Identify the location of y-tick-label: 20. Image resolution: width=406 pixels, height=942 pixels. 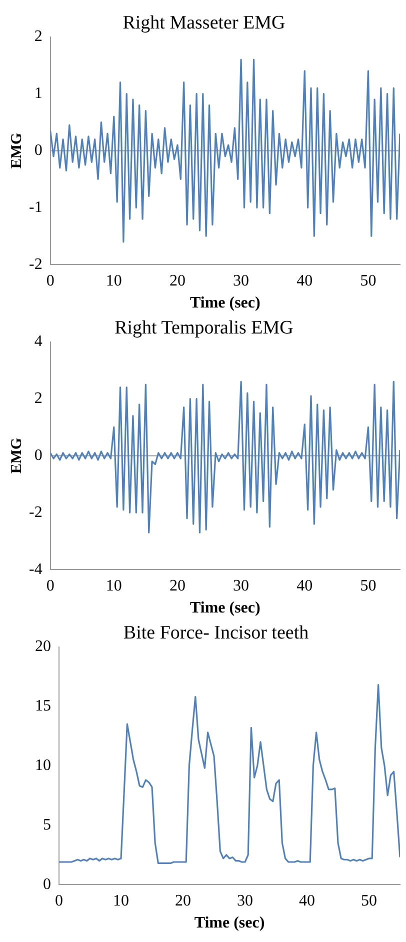
(43, 647).